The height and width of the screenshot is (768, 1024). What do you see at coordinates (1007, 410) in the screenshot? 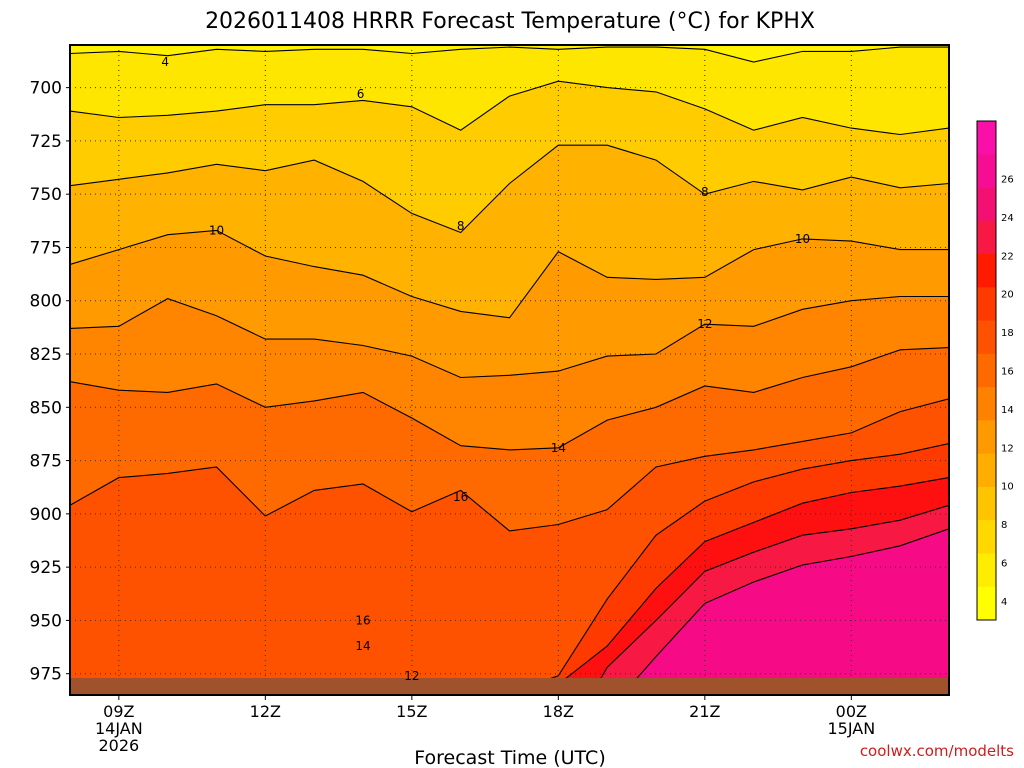
I see `colorbar-tick-label: 14` at bounding box center [1007, 410].